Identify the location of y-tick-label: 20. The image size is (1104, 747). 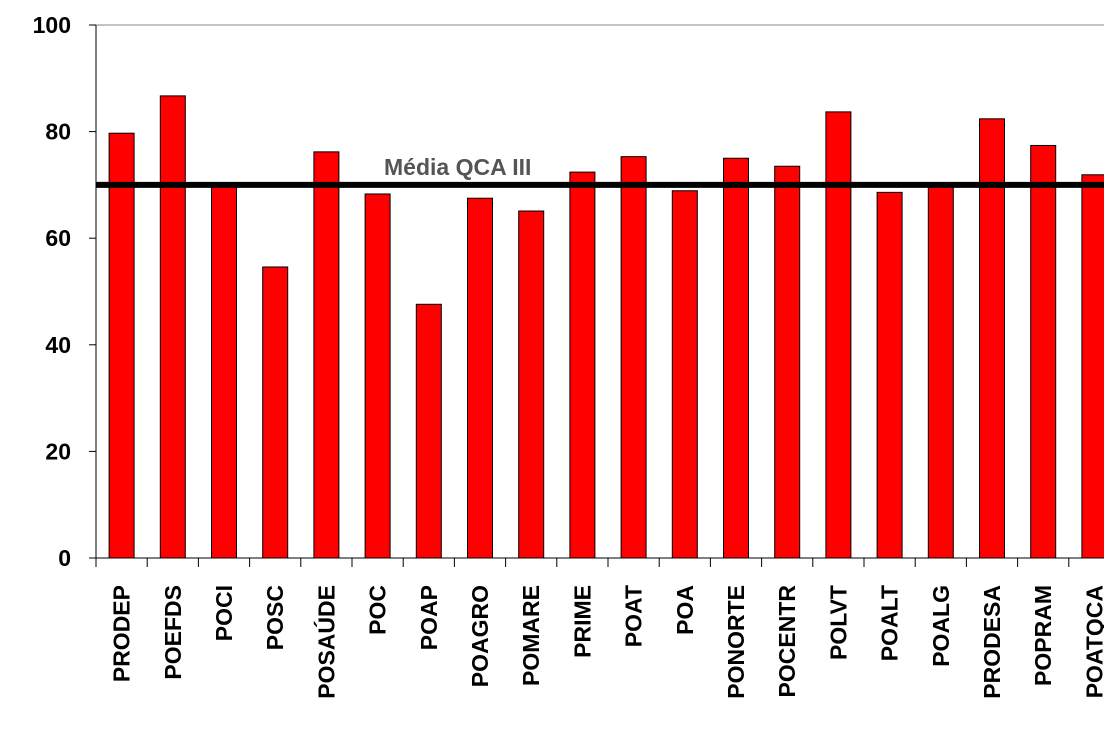
(58, 451).